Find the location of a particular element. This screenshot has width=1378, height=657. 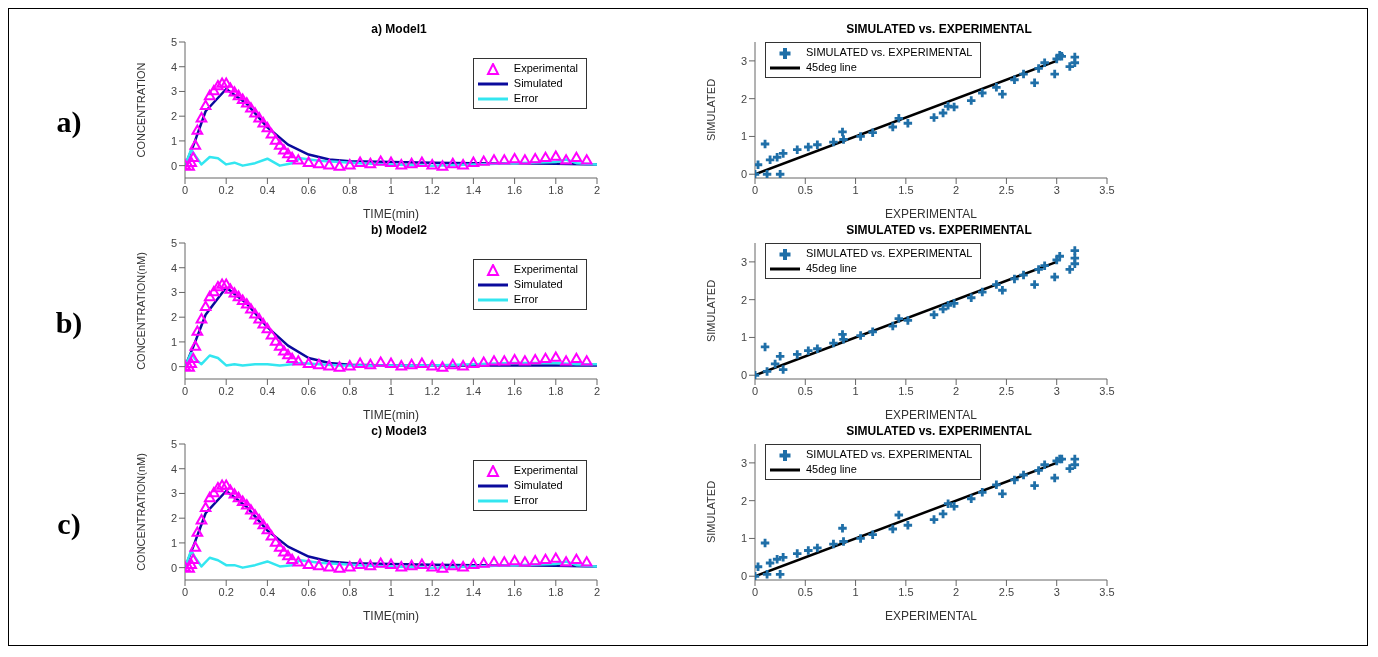

text: a) is located at coordinates (69, 122).